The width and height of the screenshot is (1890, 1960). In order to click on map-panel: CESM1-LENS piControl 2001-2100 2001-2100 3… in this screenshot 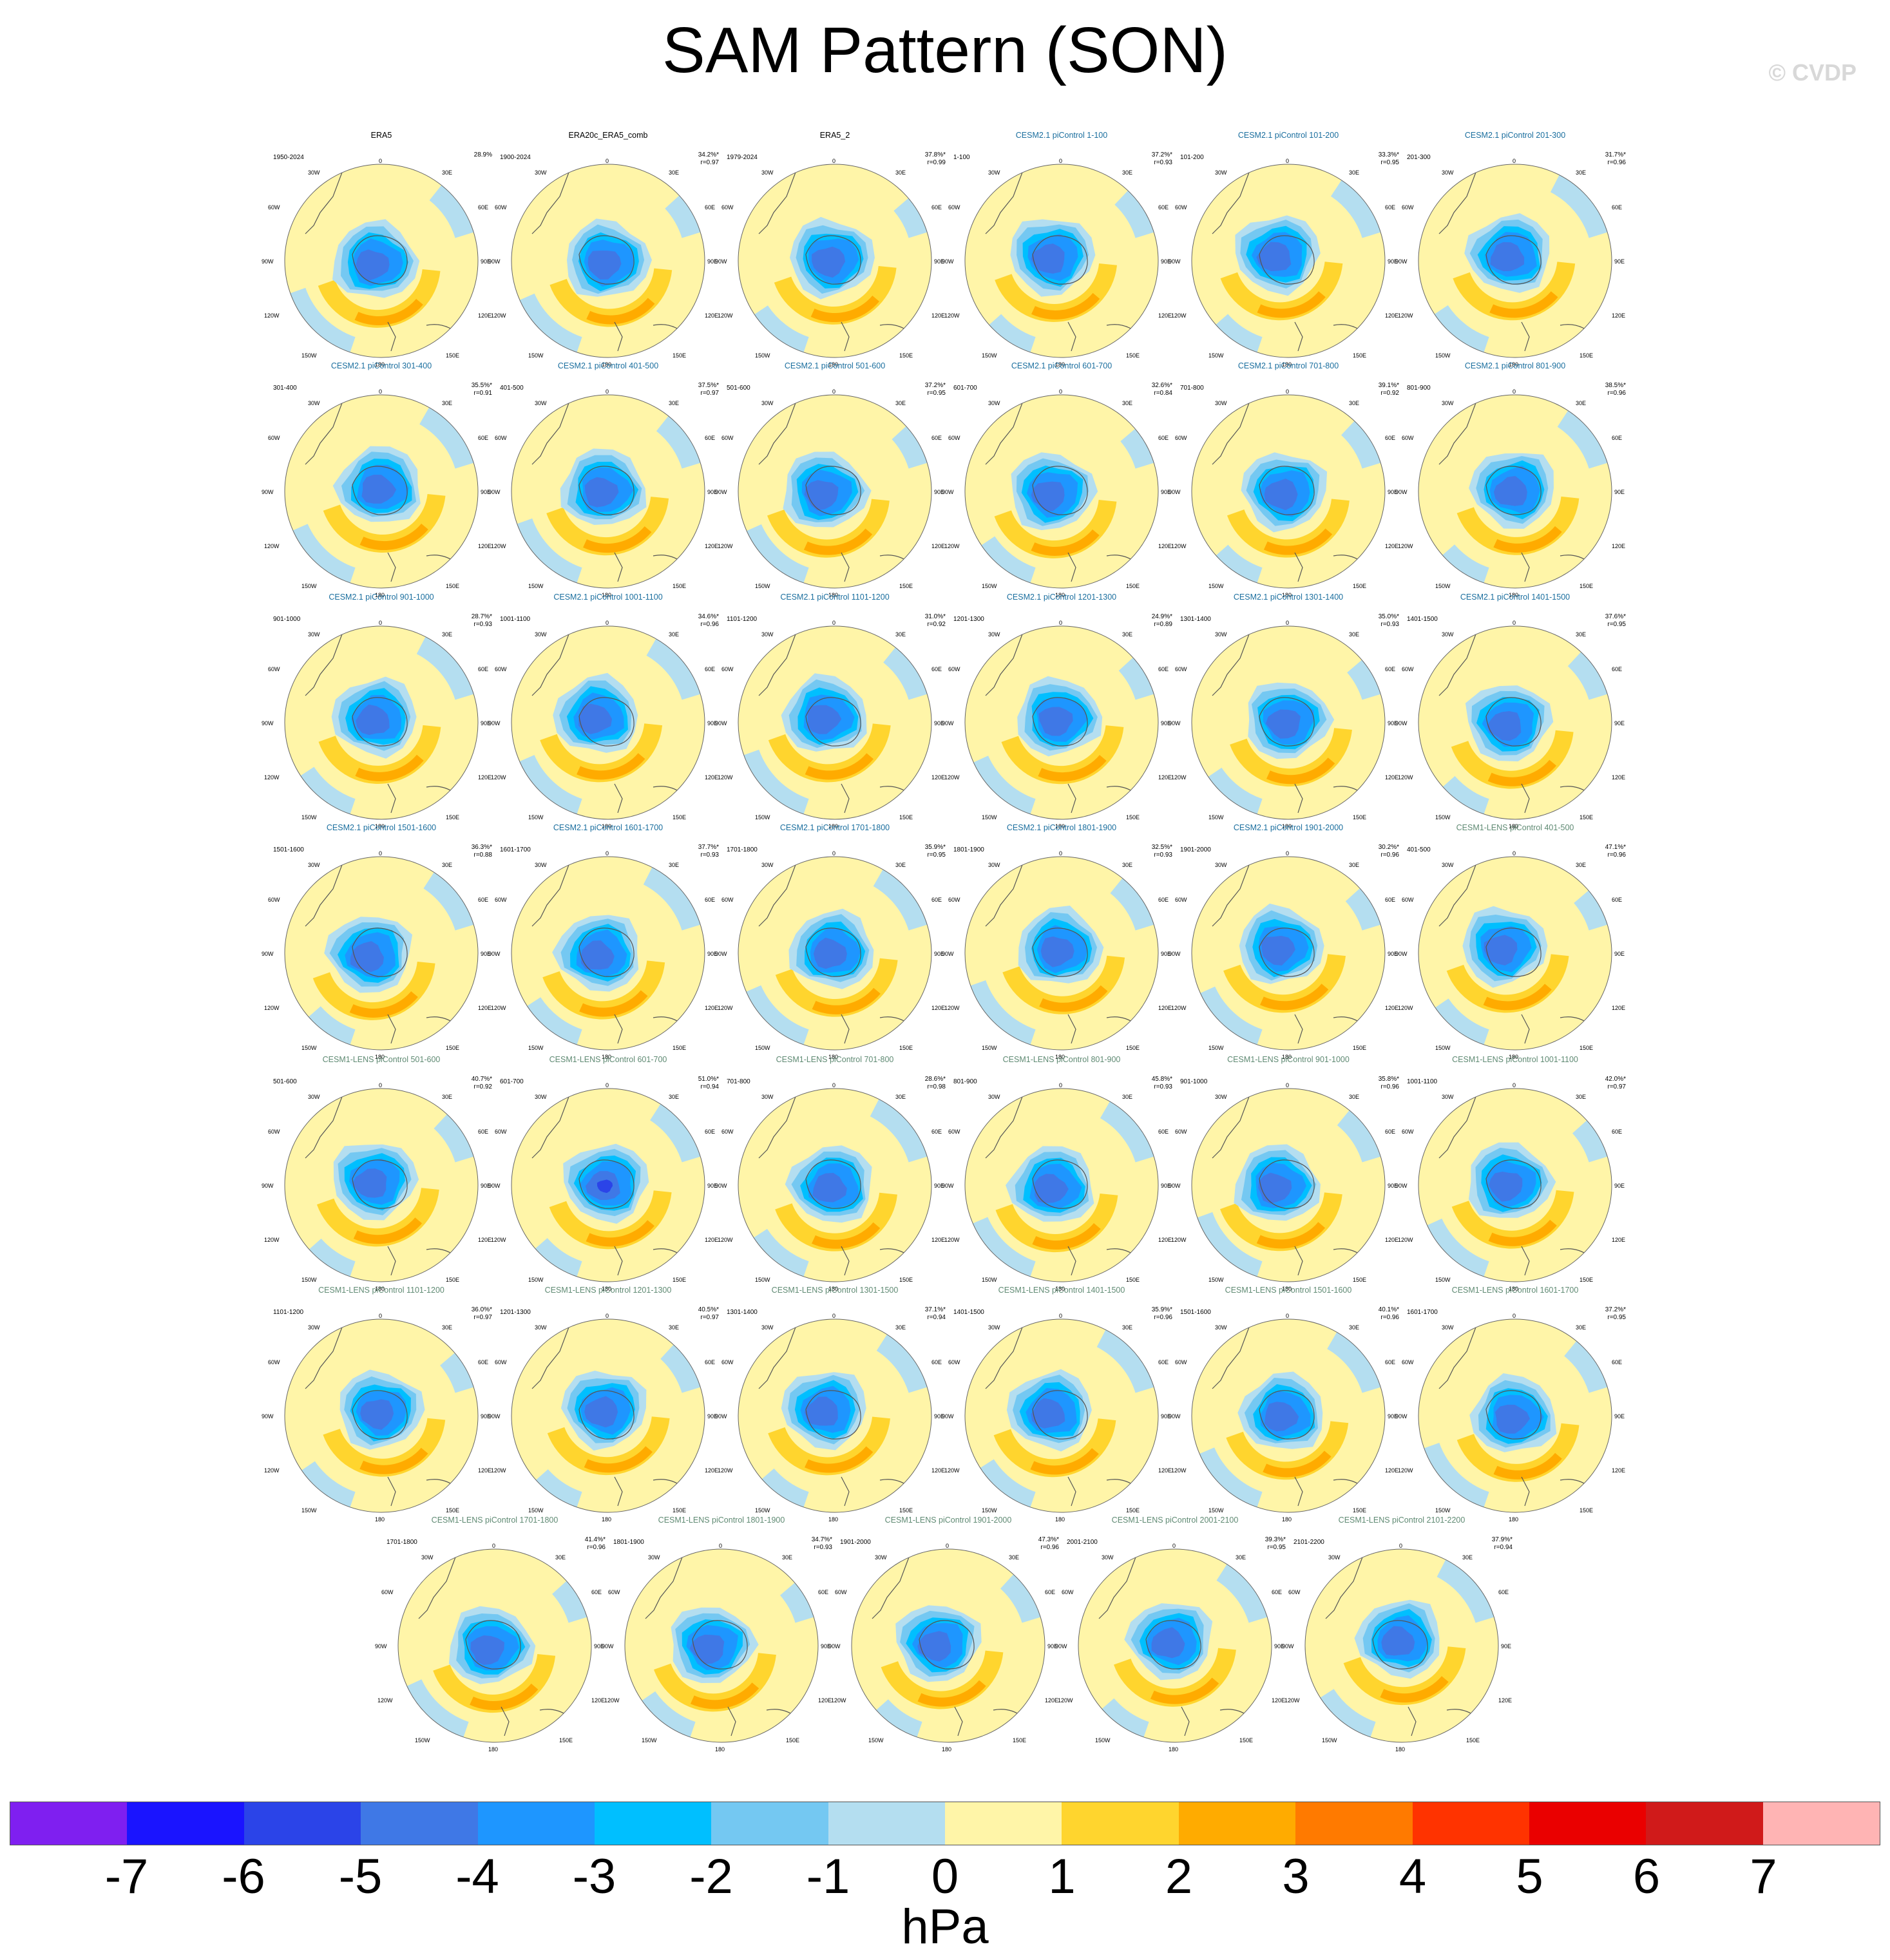, I will do `click(1170, 1634)`.